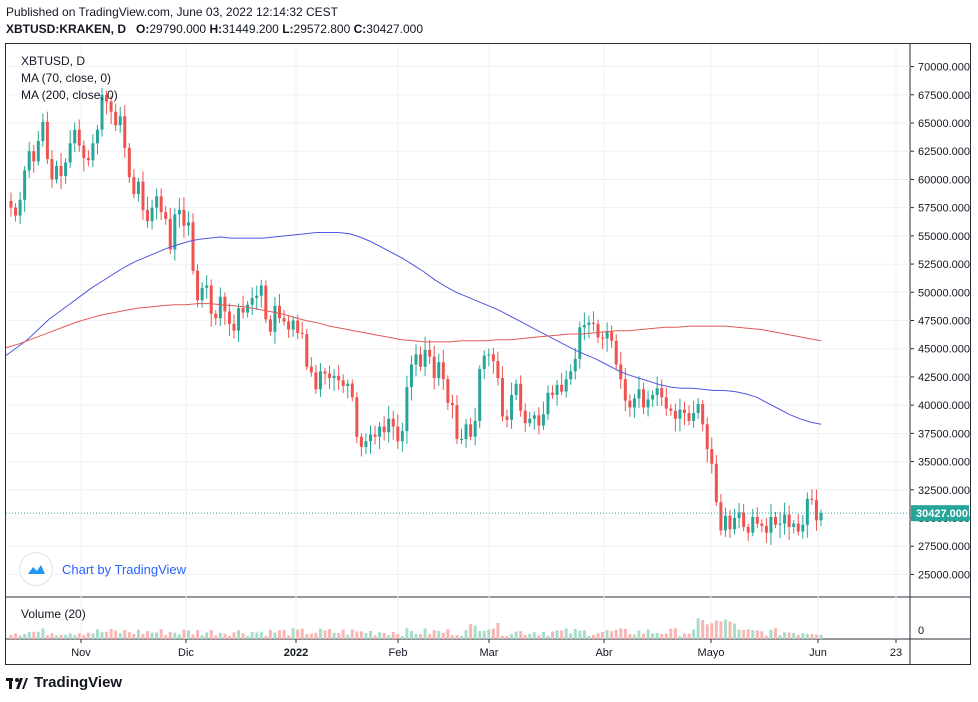  What do you see at coordinates (66, 78) in the screenshot?
I see `legend-ma70: MA (70, close, 0)` at bounding box center [66, 78].